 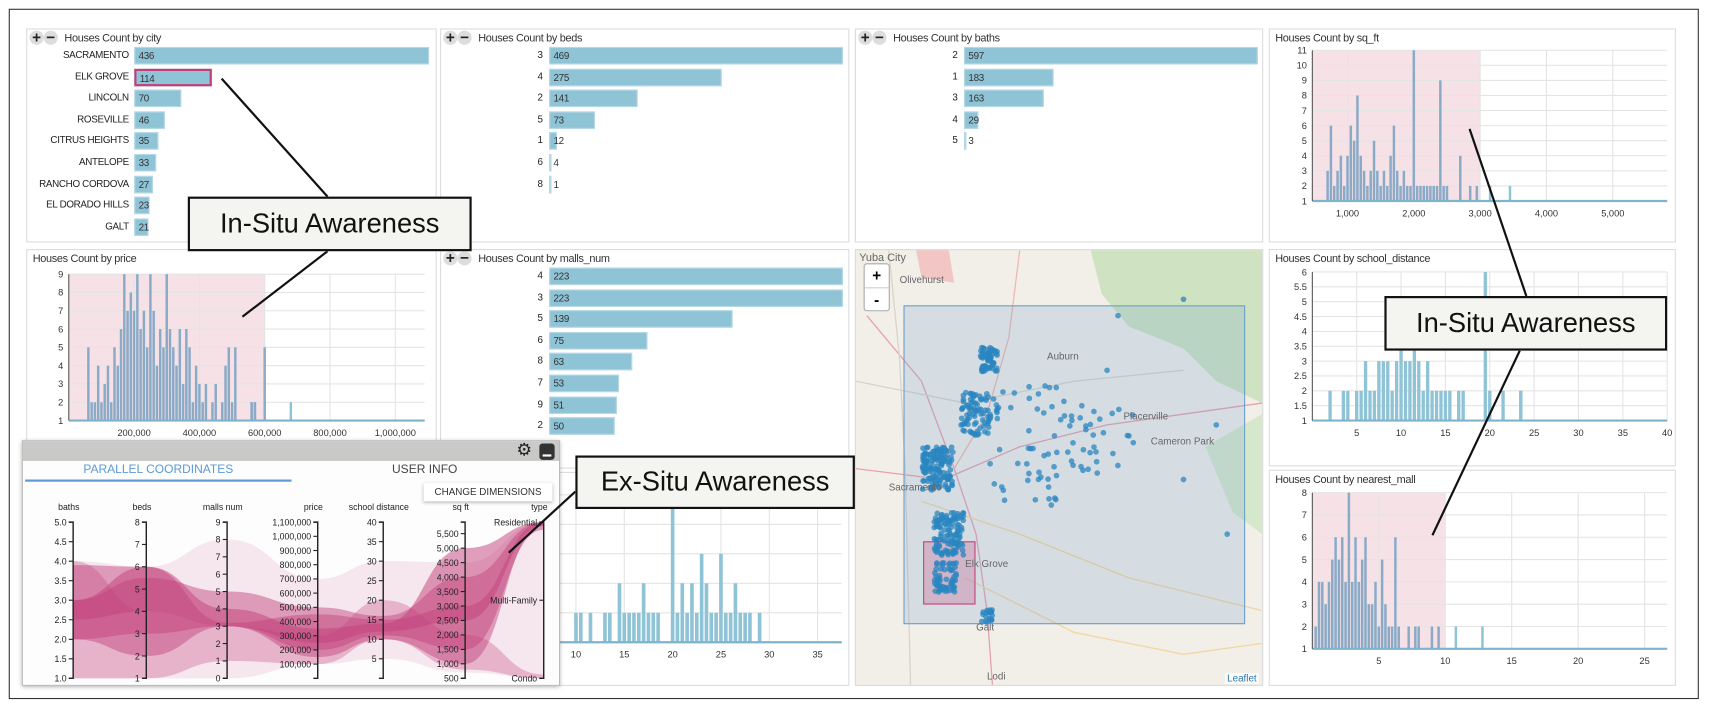 What do you see at coordinates (643, 298) in the screenshot?
I see `bar-row: 3 223` at bounding box center [643, 298].